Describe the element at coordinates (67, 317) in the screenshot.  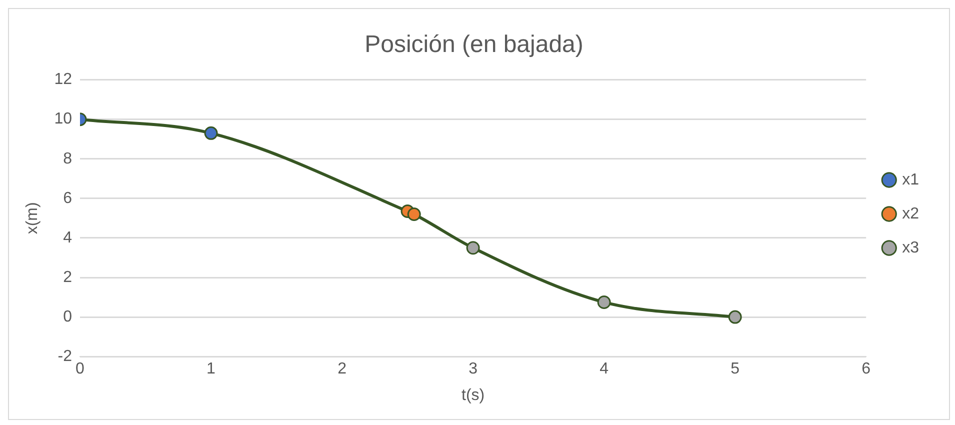
I see `y-tick-label: 0` at that location.